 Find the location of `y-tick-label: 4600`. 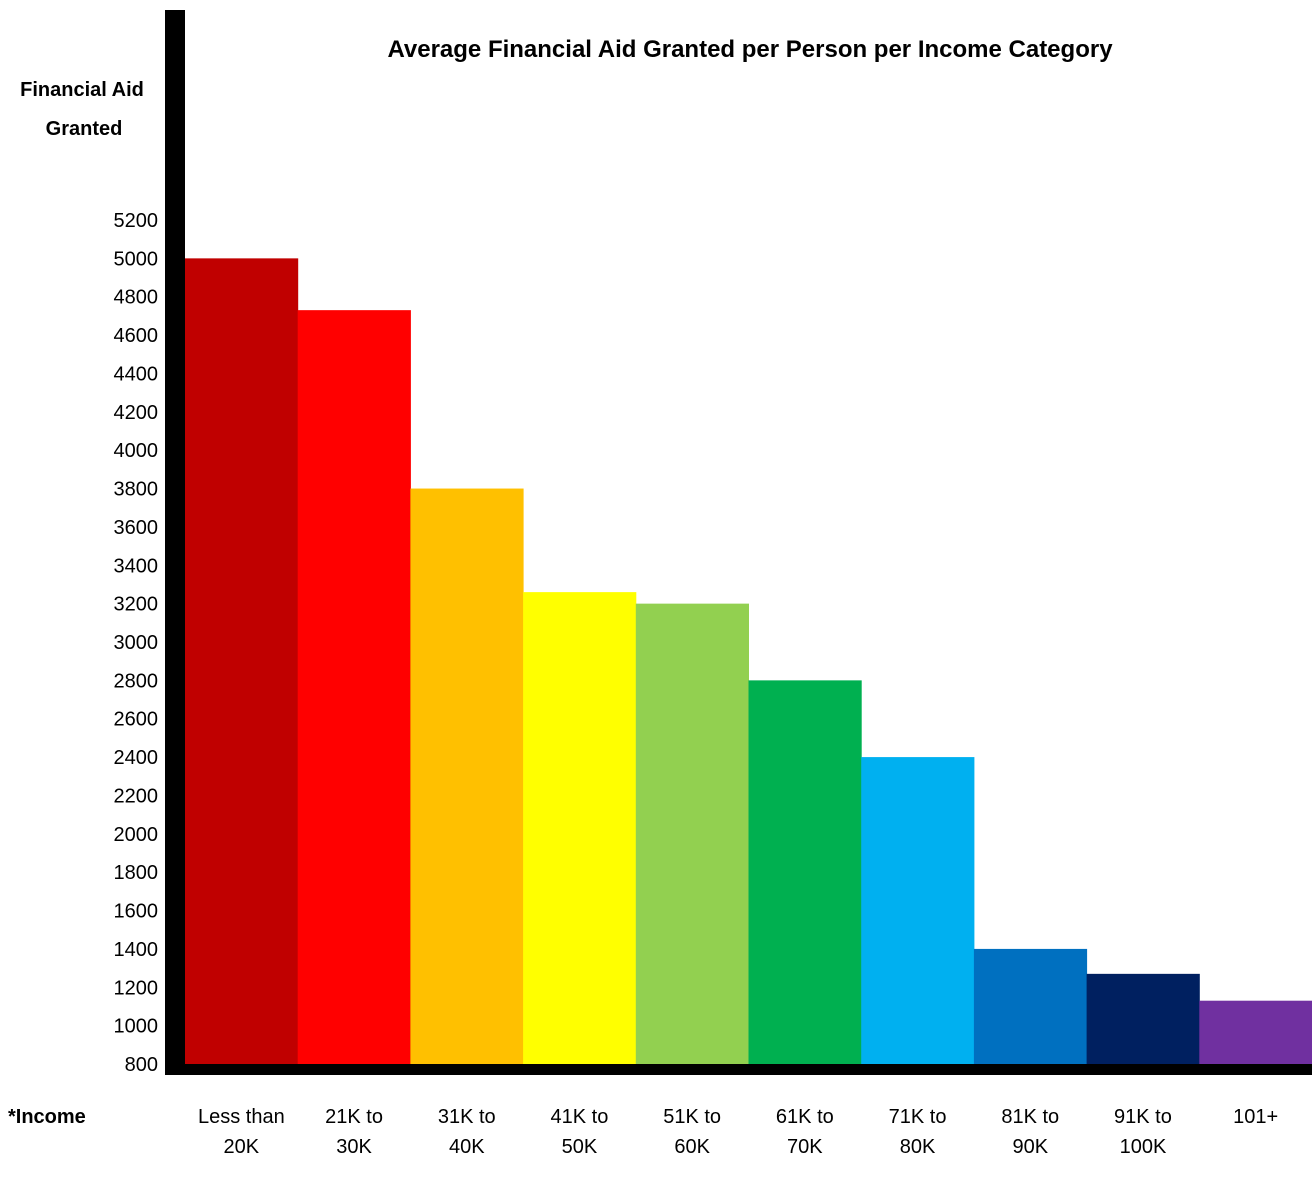

y-tick-label: 4600 is located at coordinates (136, 336).